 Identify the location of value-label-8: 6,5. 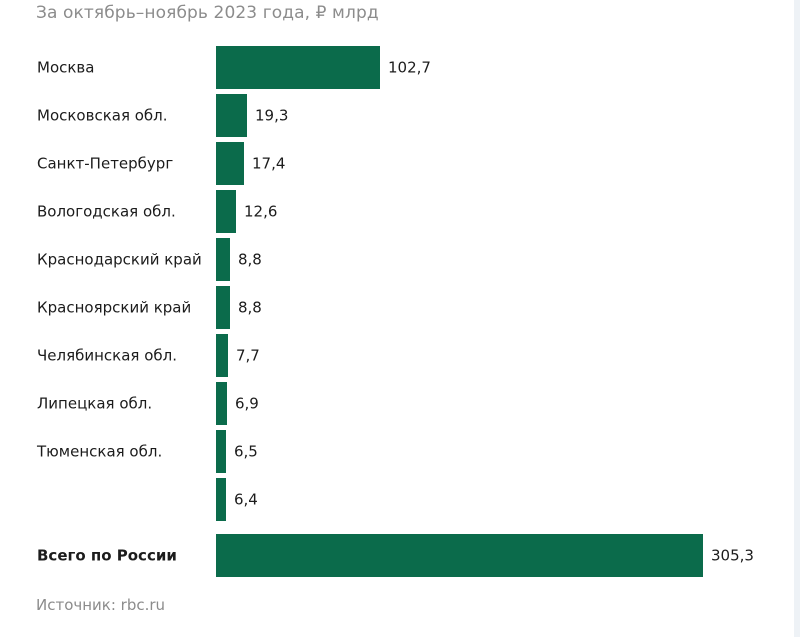
(246, 452).